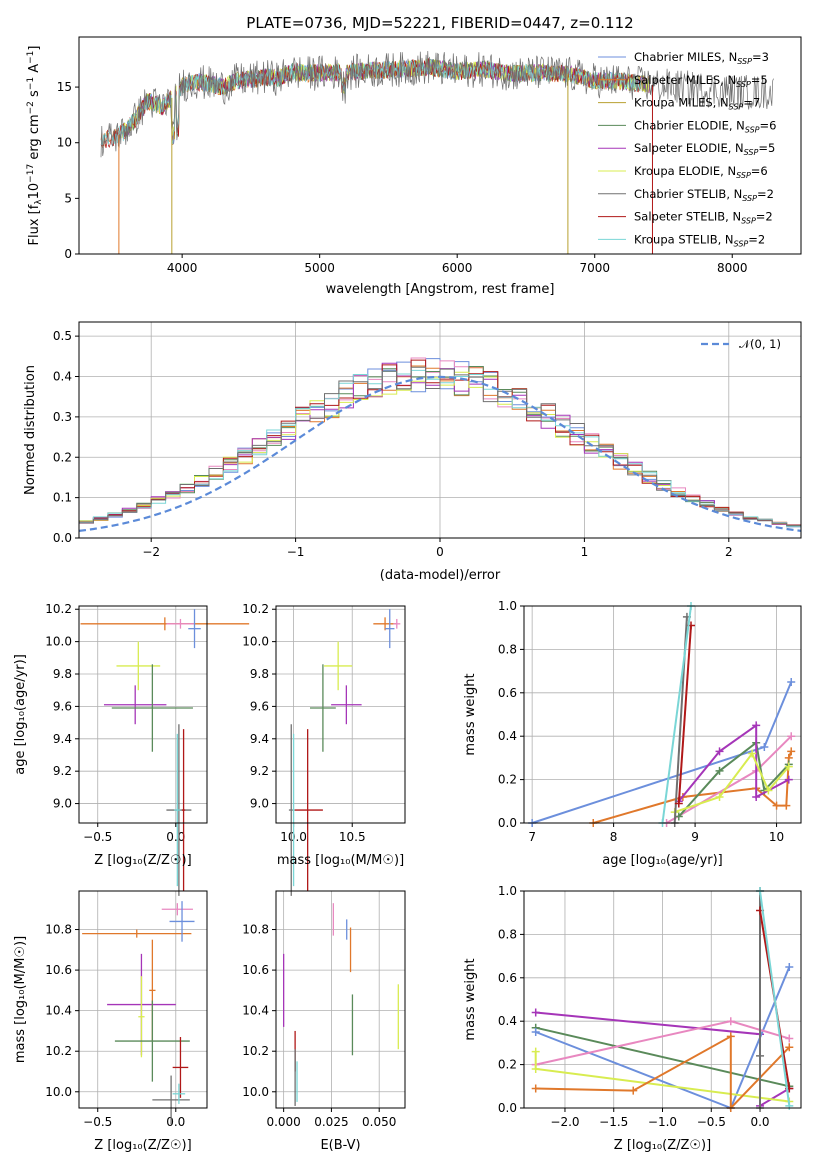 Image resolution: width=819 pixels, height=1170 pixels. What do you see at coordinates (64, 87) in the screenshot?
I see `y-tick-label: 15` at bounding box center [64, 87].